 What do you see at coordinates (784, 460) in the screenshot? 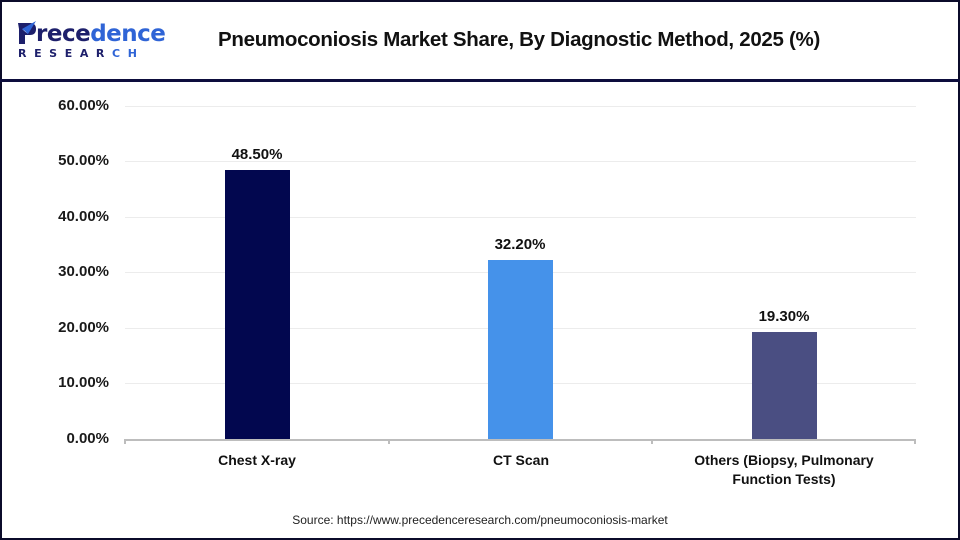
I see `x-category-label-line1: Others (Biopsy, Pulmonary` at bounding box center [784, 460].